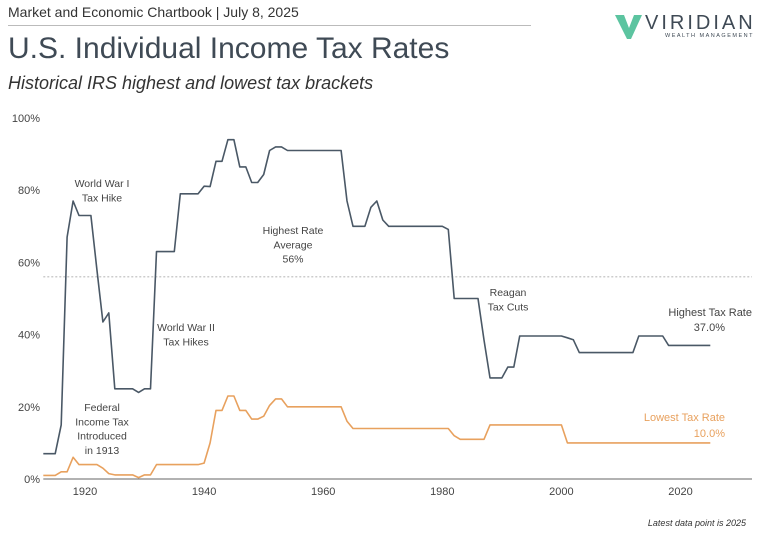  Describe the element at coordinates (29, 408) in the screenshot. I see `y-tick-label: 20%` at that location.